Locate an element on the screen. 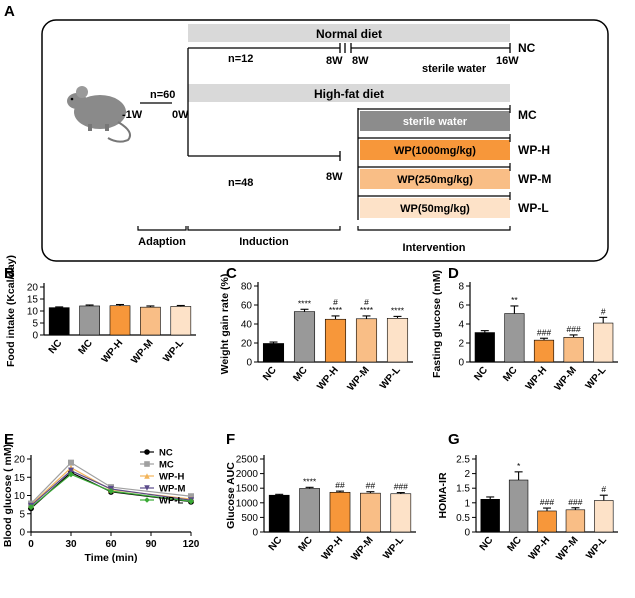 The width and height of the screenshot is (635, 598). significance-hash: ## is located at coordinates (340, 485).